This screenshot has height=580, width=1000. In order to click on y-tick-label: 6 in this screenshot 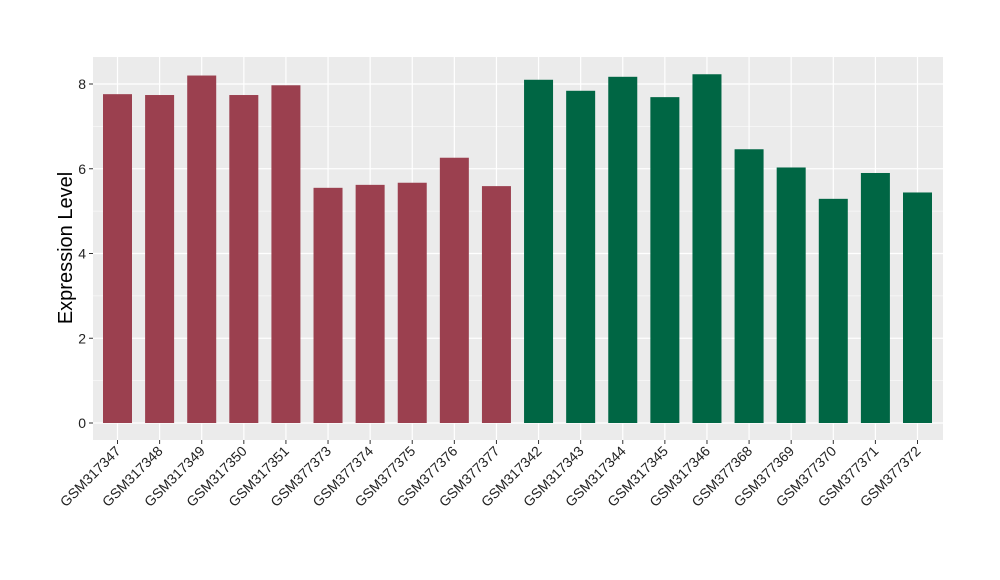, I will do `click(82, 169)`.